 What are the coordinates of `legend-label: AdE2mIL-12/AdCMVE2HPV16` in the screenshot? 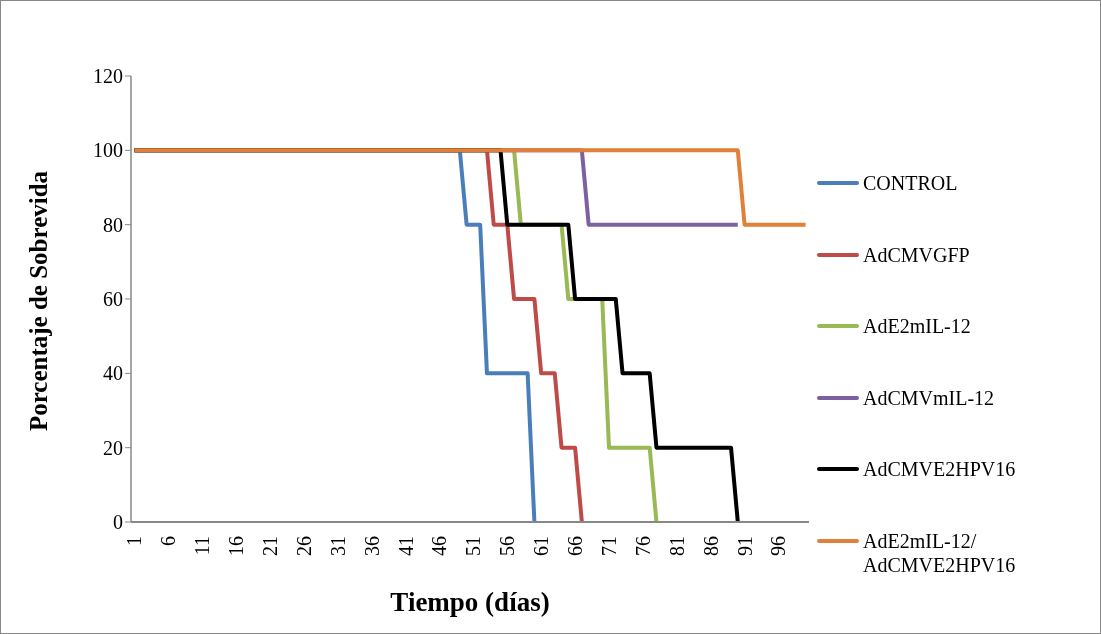 It's located at (939, 552).